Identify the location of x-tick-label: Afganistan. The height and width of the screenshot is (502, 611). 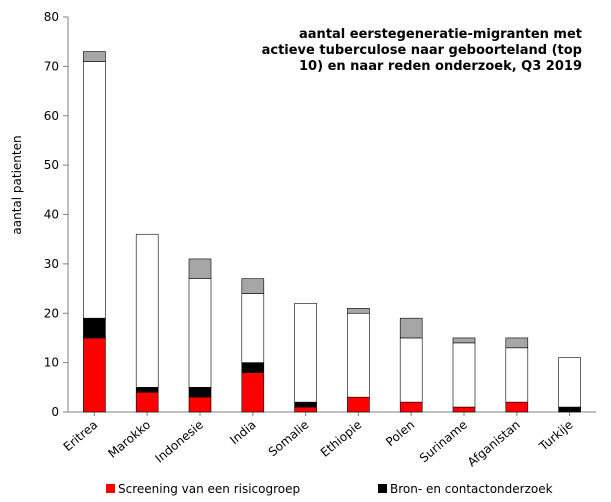
(494, 444).